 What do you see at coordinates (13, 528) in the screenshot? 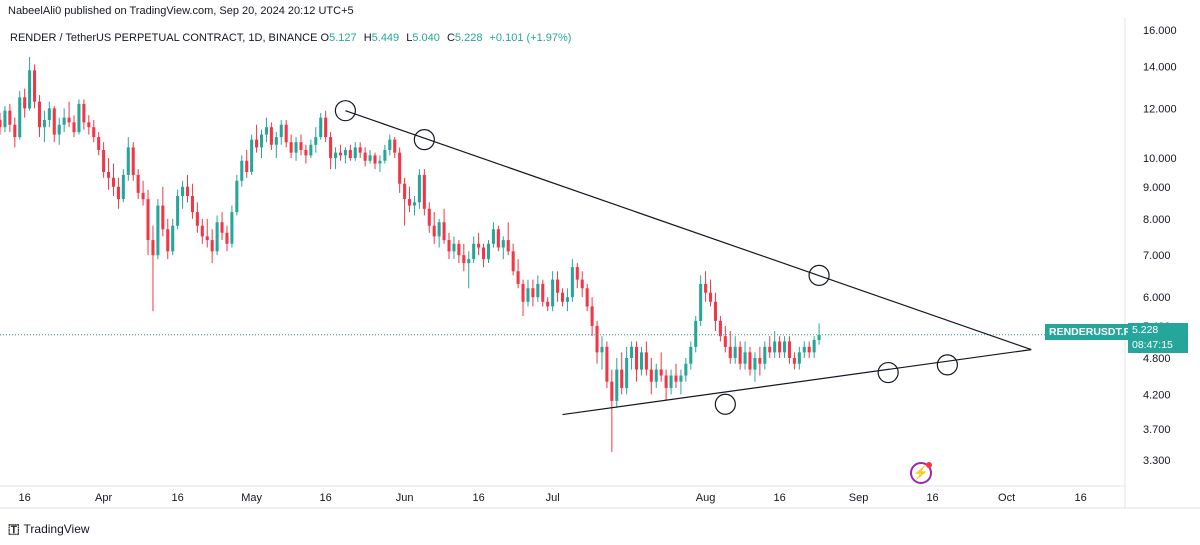
I see `tv-logo-icon: 🇹` at bounding box center [13, 528].